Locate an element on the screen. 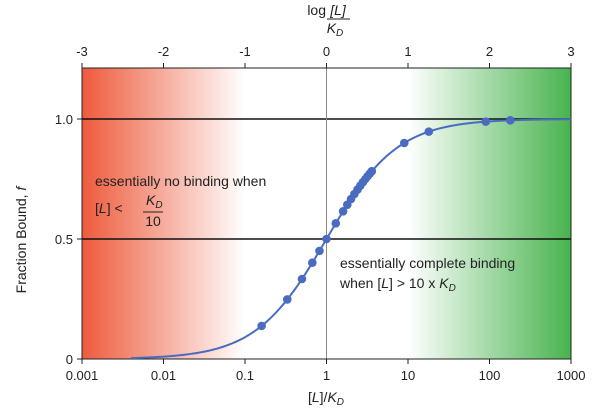 The height and width of the screenshot is (415, 613). svg-text: essentially no binding when is located at coordinates (180, 181).